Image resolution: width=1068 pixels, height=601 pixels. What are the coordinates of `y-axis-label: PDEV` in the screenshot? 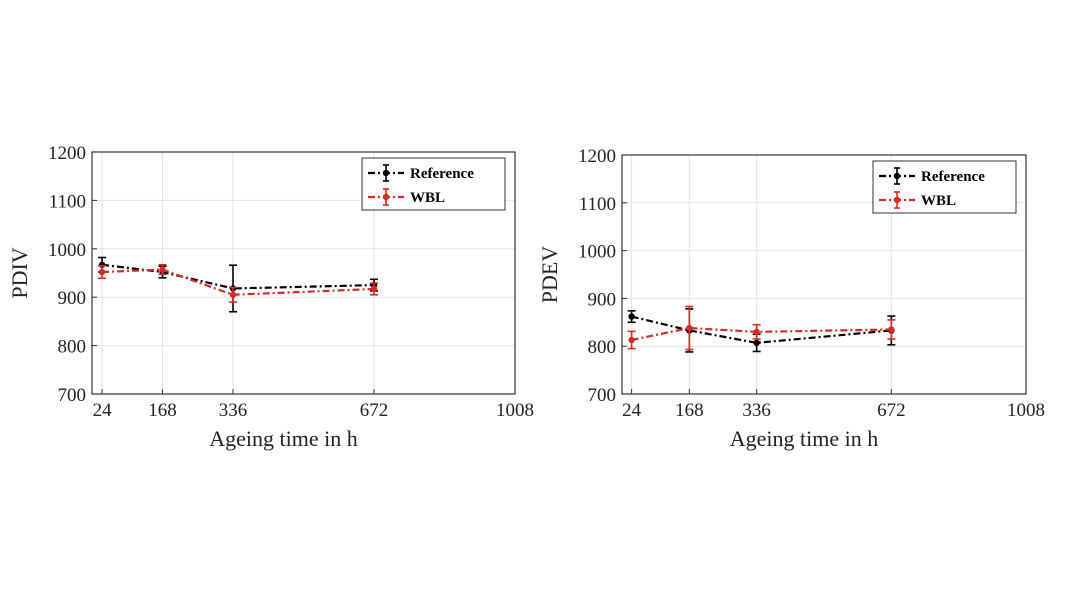 It's located at (549, 275).